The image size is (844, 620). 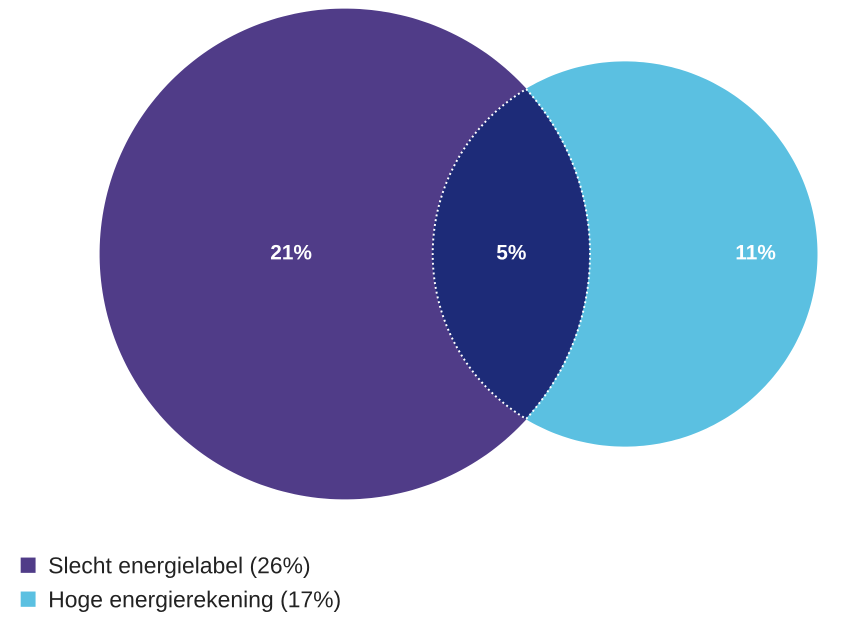 I want to click on data-label: 11%, so click(x=756, y=252).